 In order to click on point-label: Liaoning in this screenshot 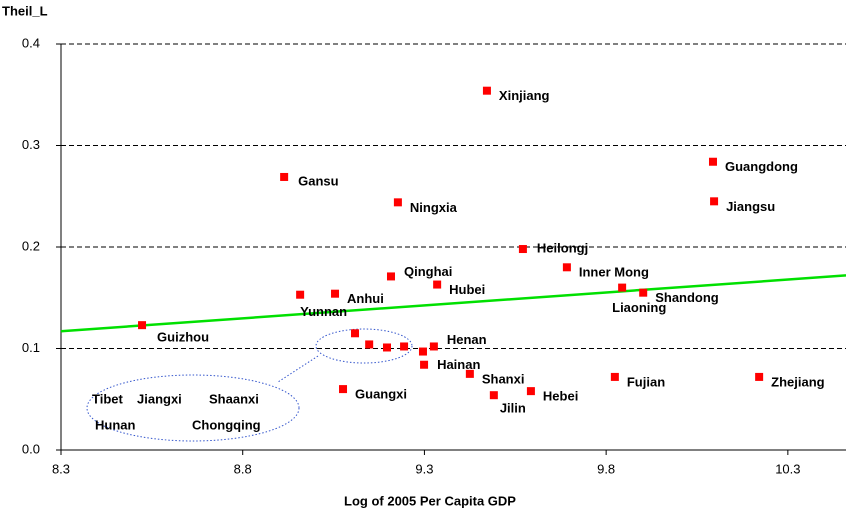, I will do `click(639, 307)`.